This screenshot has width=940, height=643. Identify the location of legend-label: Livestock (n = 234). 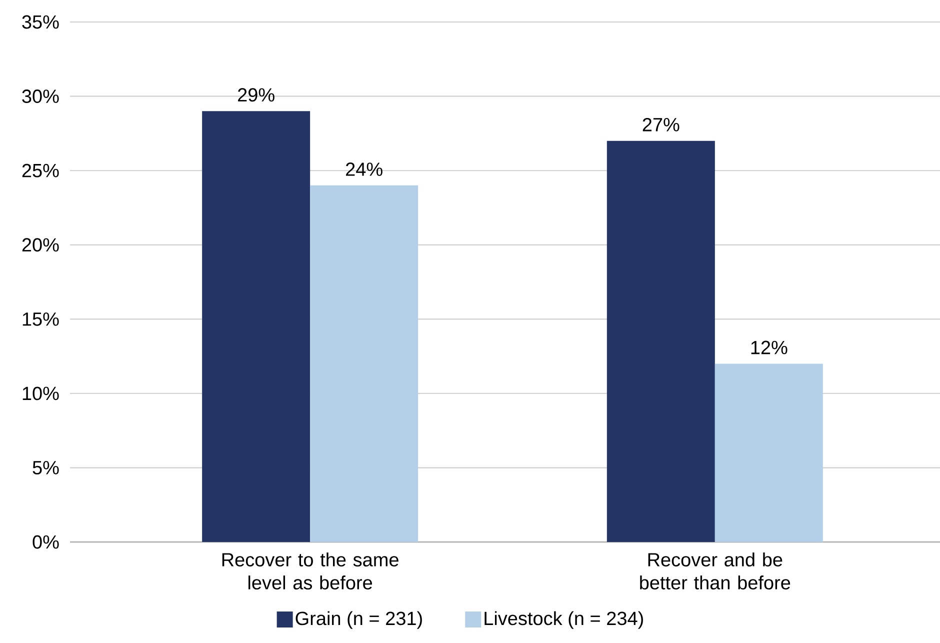
(563, 620).